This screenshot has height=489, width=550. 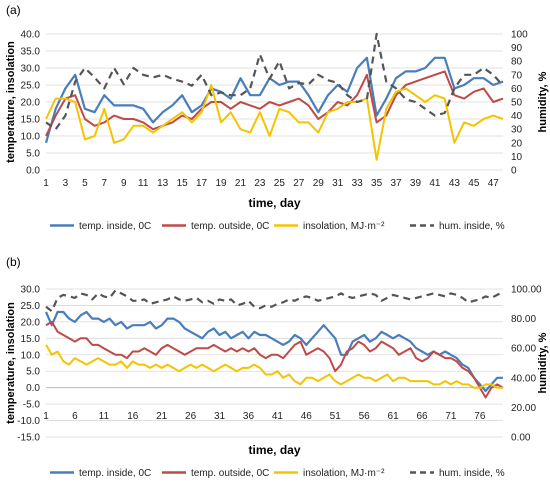 I want to click on y-tick-label-right: 20, so click(x=517, y=143).